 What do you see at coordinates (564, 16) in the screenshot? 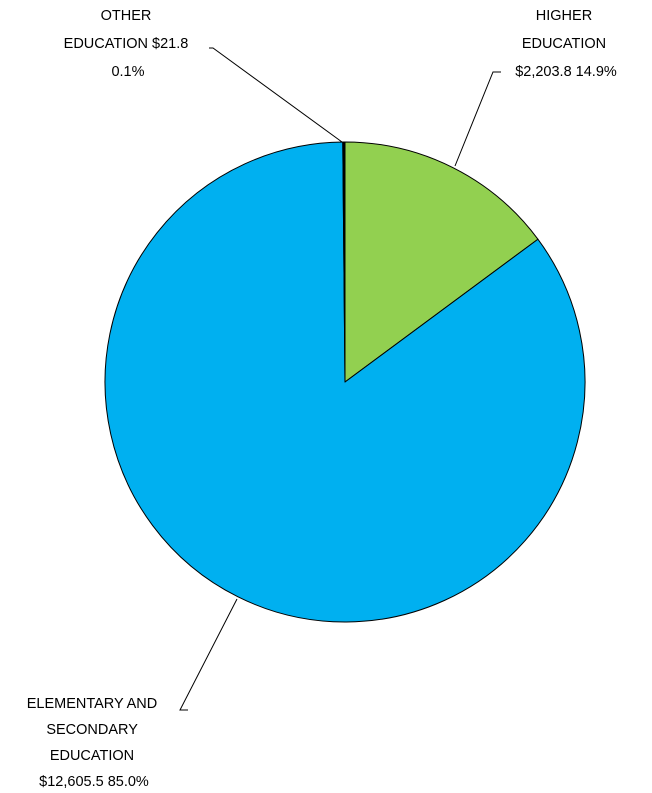
I see `label-line: HIGHER` at bounding box center [564, 16].